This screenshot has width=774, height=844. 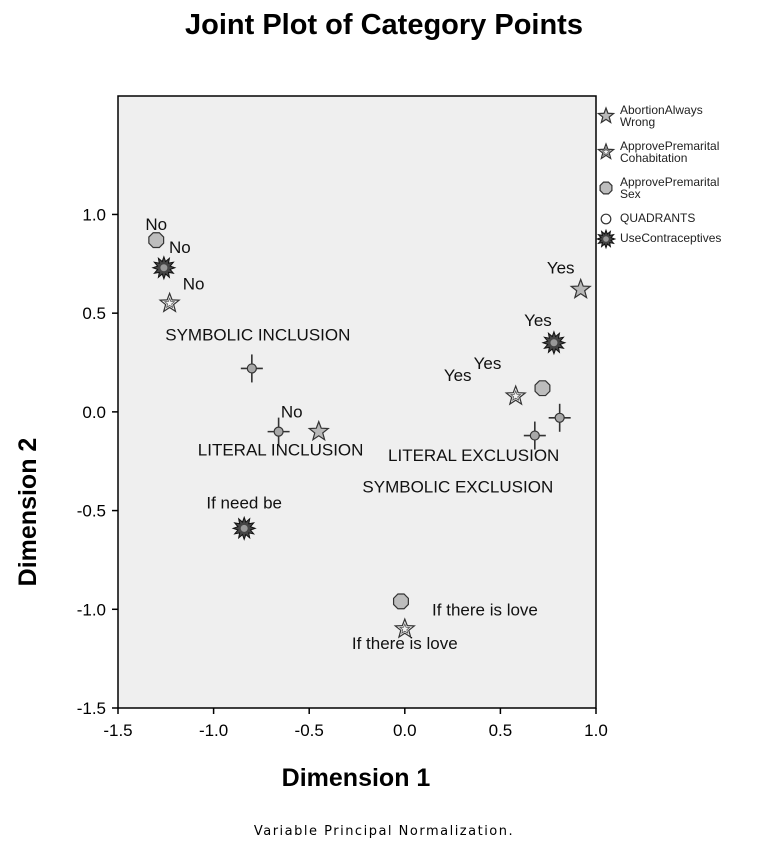 I want to click on legend-label: Wrong, so click(x=637, y=122).